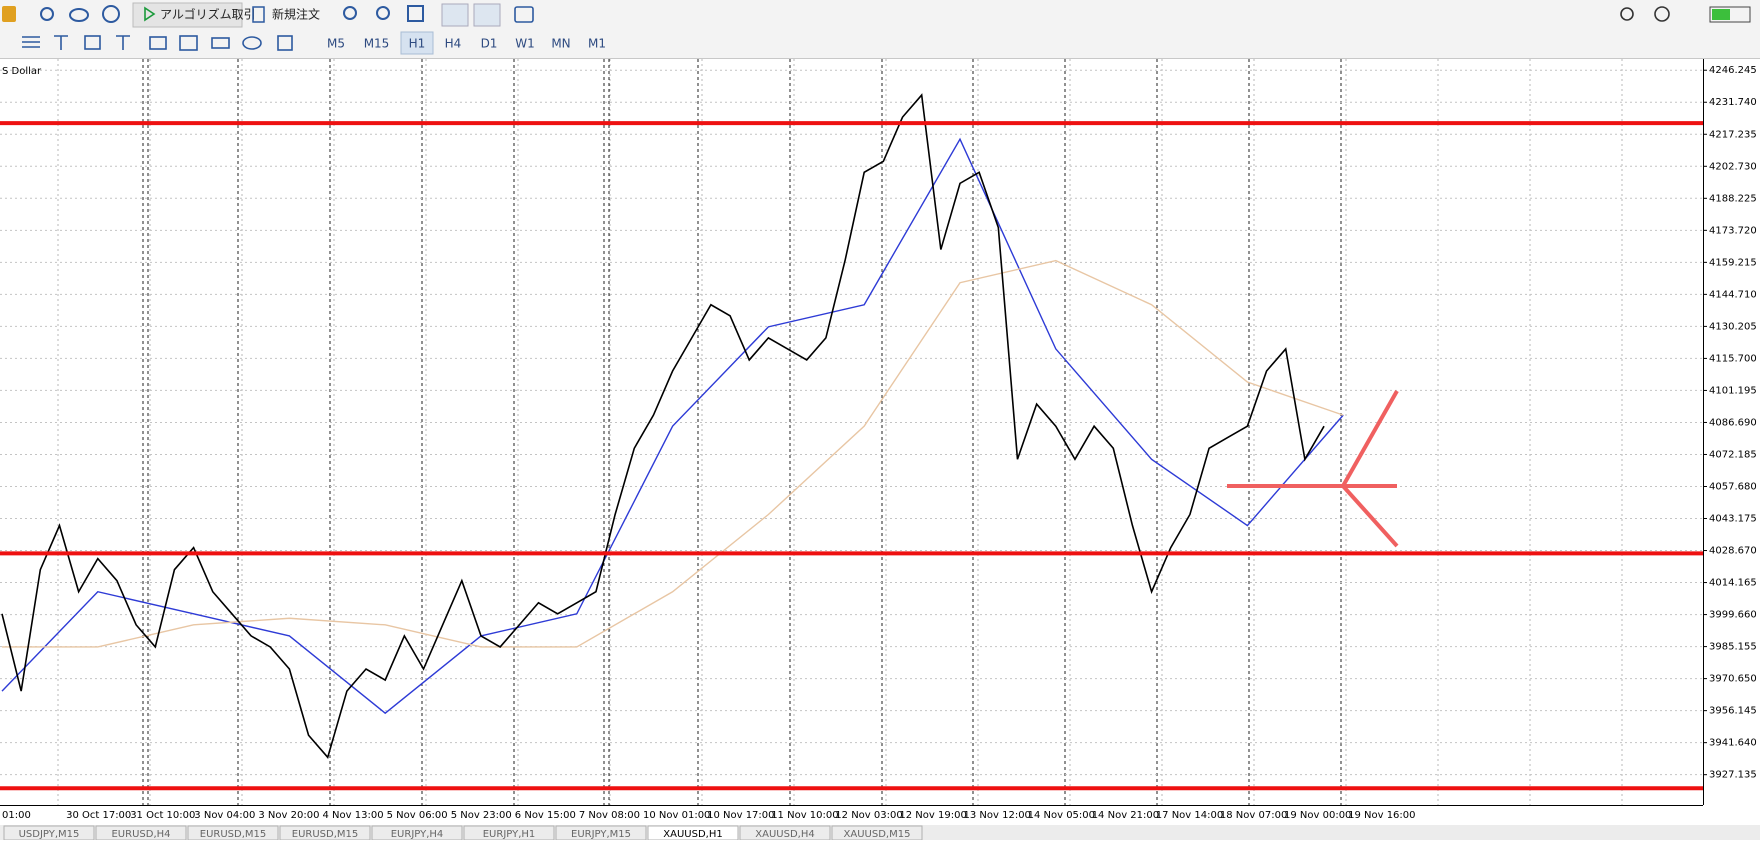  Describe the element at coordinates (1733, 198) in the screenshot. I see `y-tick-label: 4188.225` at that location.